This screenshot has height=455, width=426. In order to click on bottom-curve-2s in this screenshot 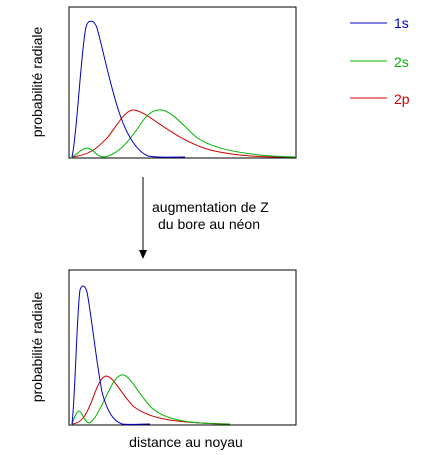, I will do `click(151, 399)`.